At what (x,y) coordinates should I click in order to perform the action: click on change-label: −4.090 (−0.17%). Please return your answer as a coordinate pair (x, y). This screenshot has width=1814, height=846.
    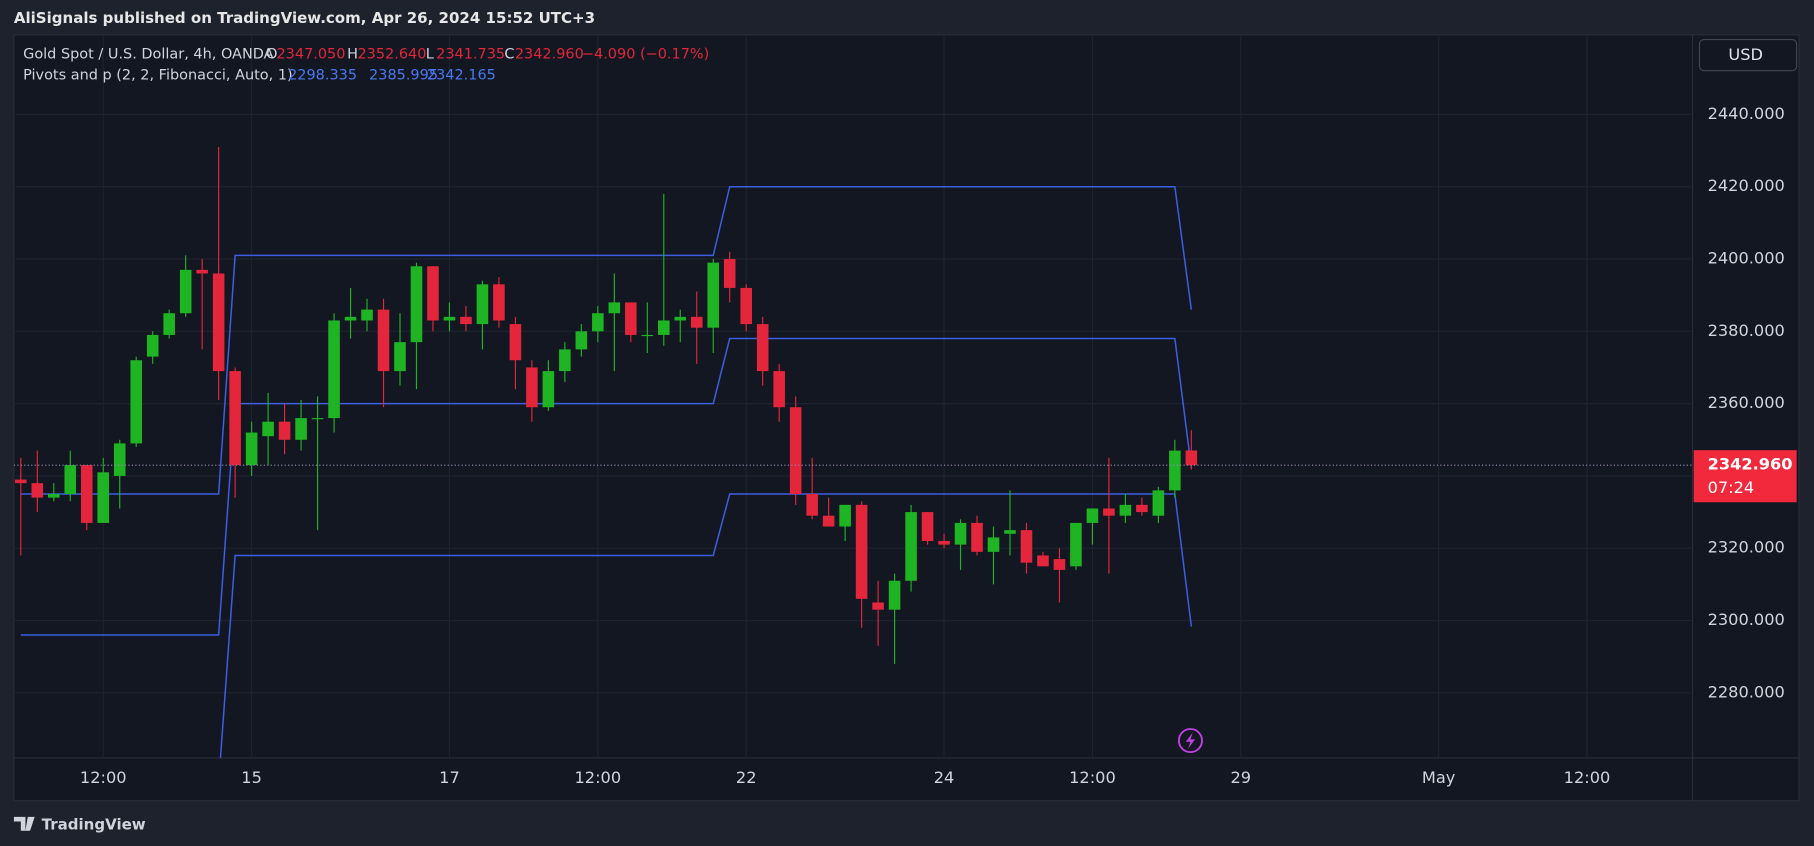
    Looking at the image, I should click on (645, 55).